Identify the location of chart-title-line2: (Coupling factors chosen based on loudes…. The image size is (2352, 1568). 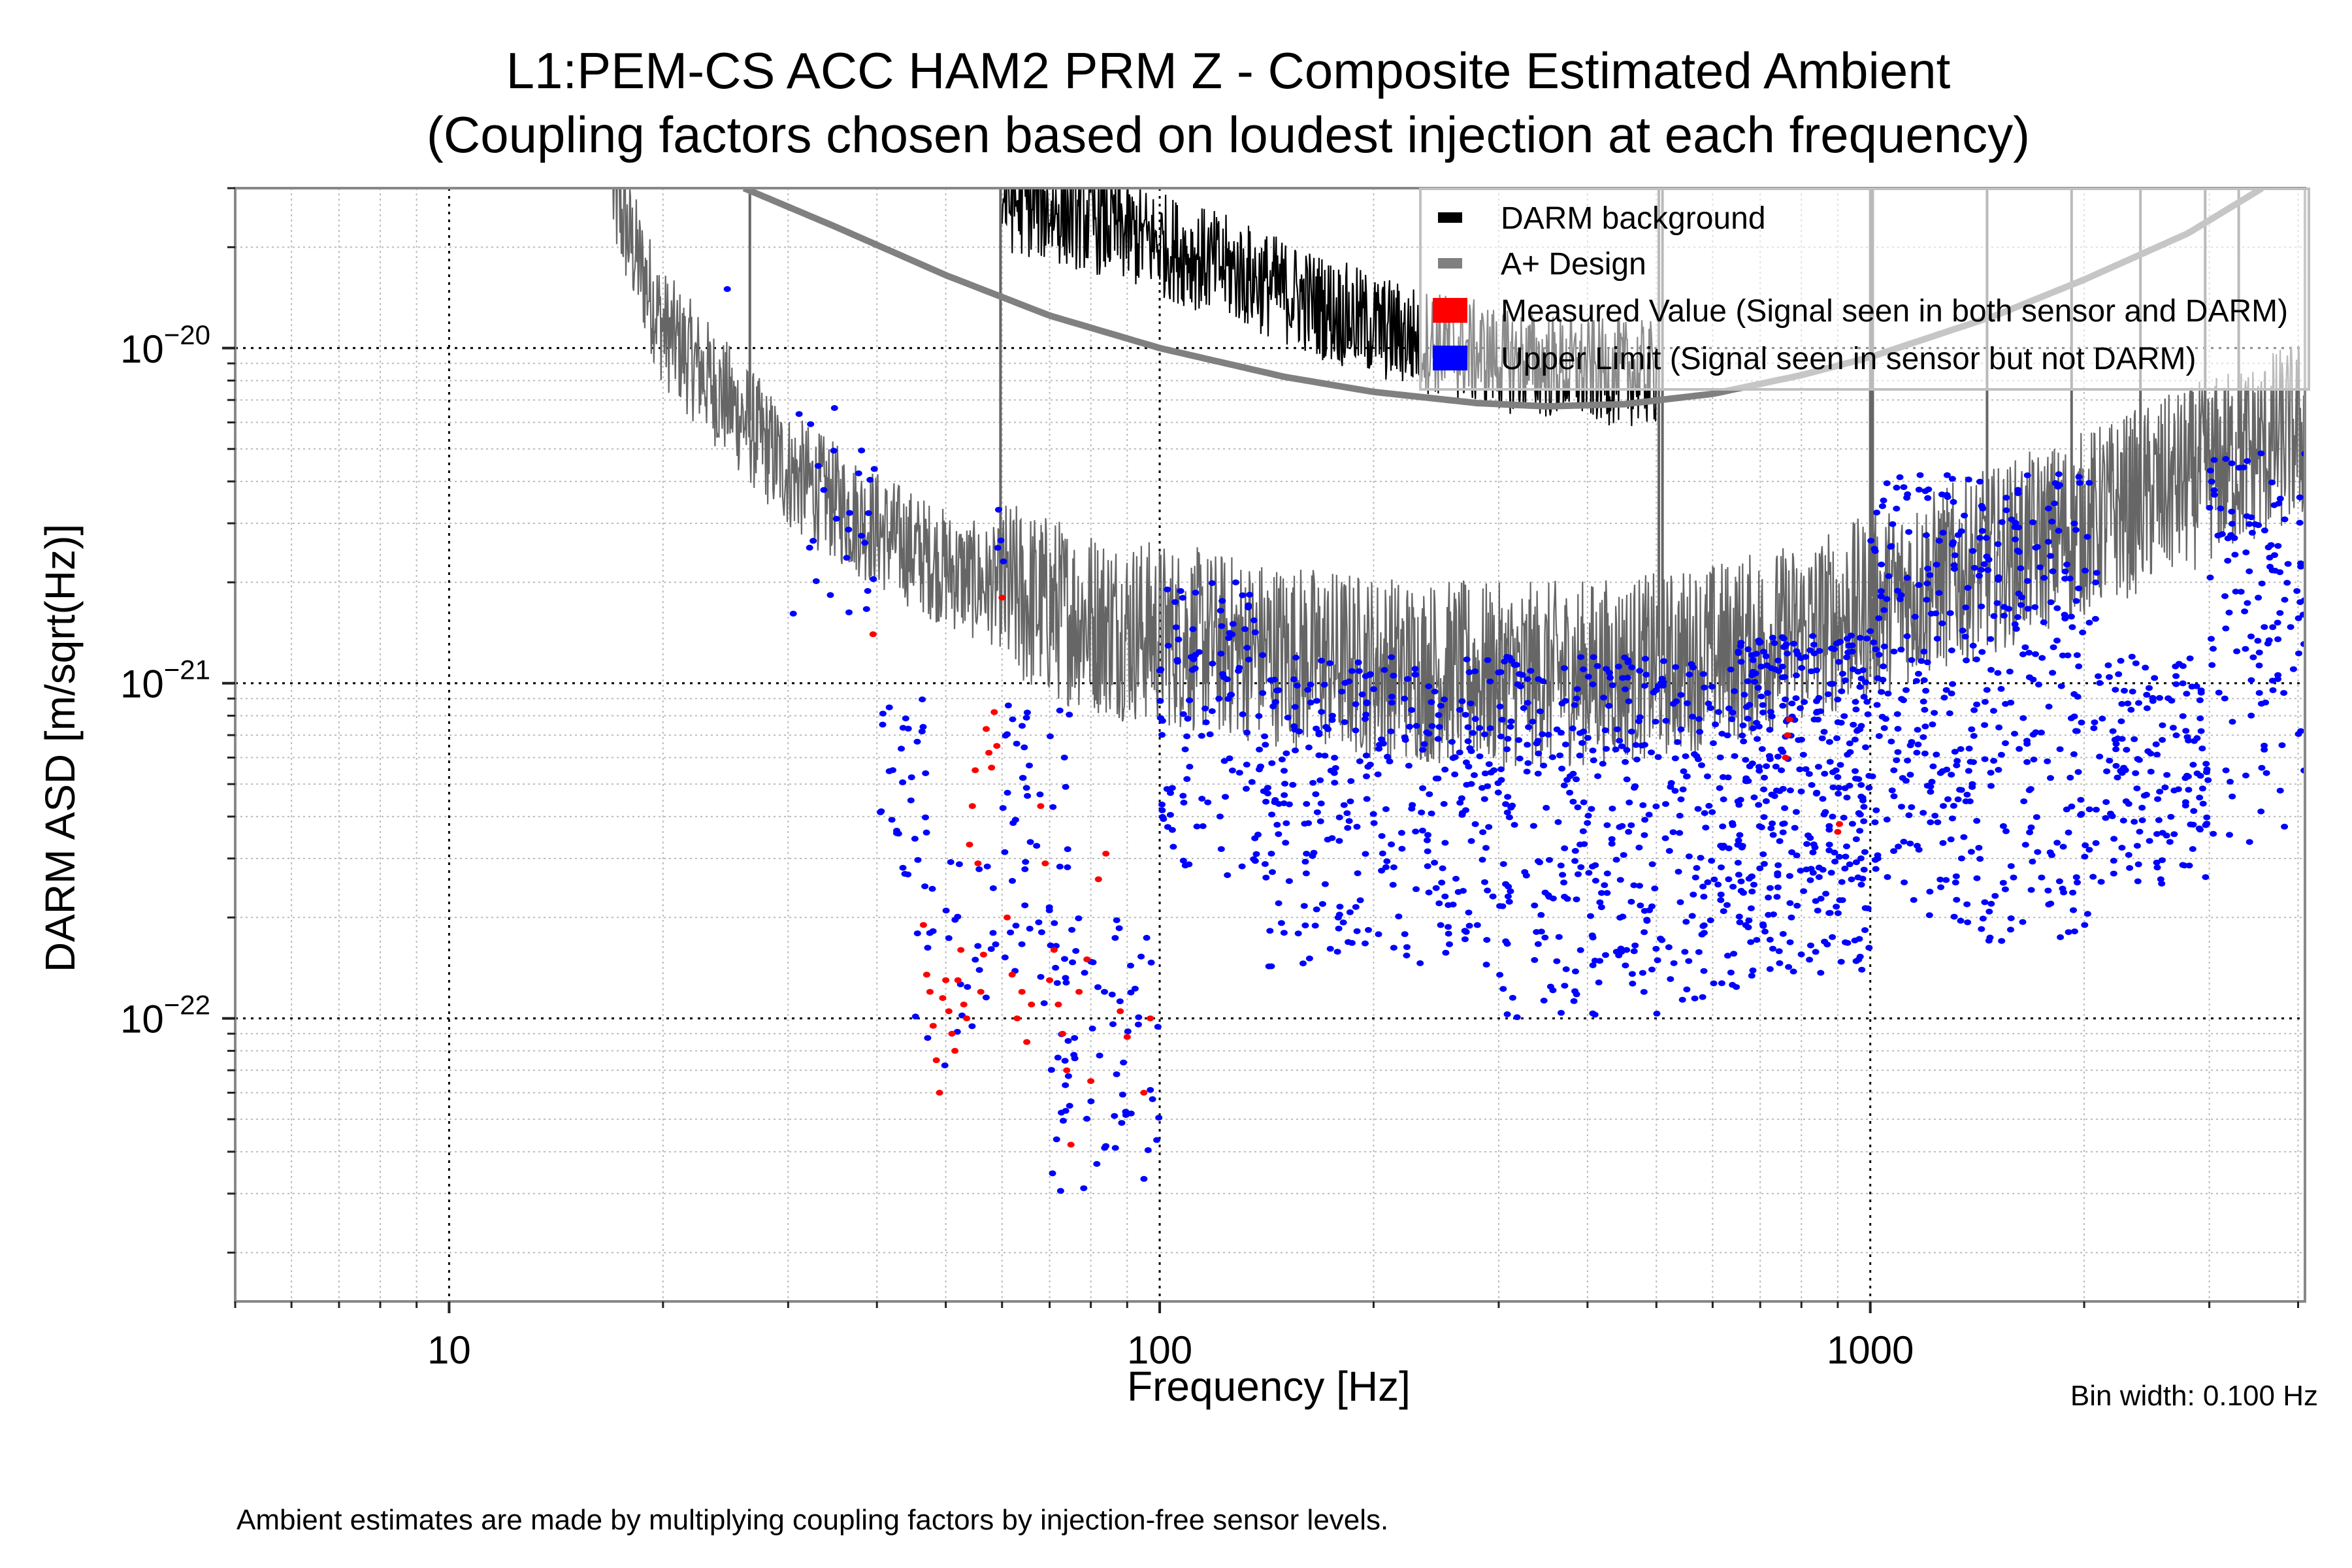
(1228, 134).